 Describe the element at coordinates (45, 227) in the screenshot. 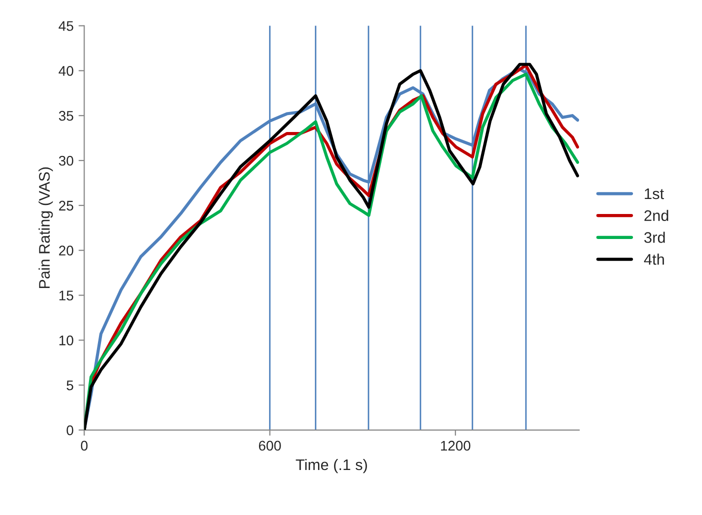

I see `y-axis-title: Pain Rating (VAS)` at that location.